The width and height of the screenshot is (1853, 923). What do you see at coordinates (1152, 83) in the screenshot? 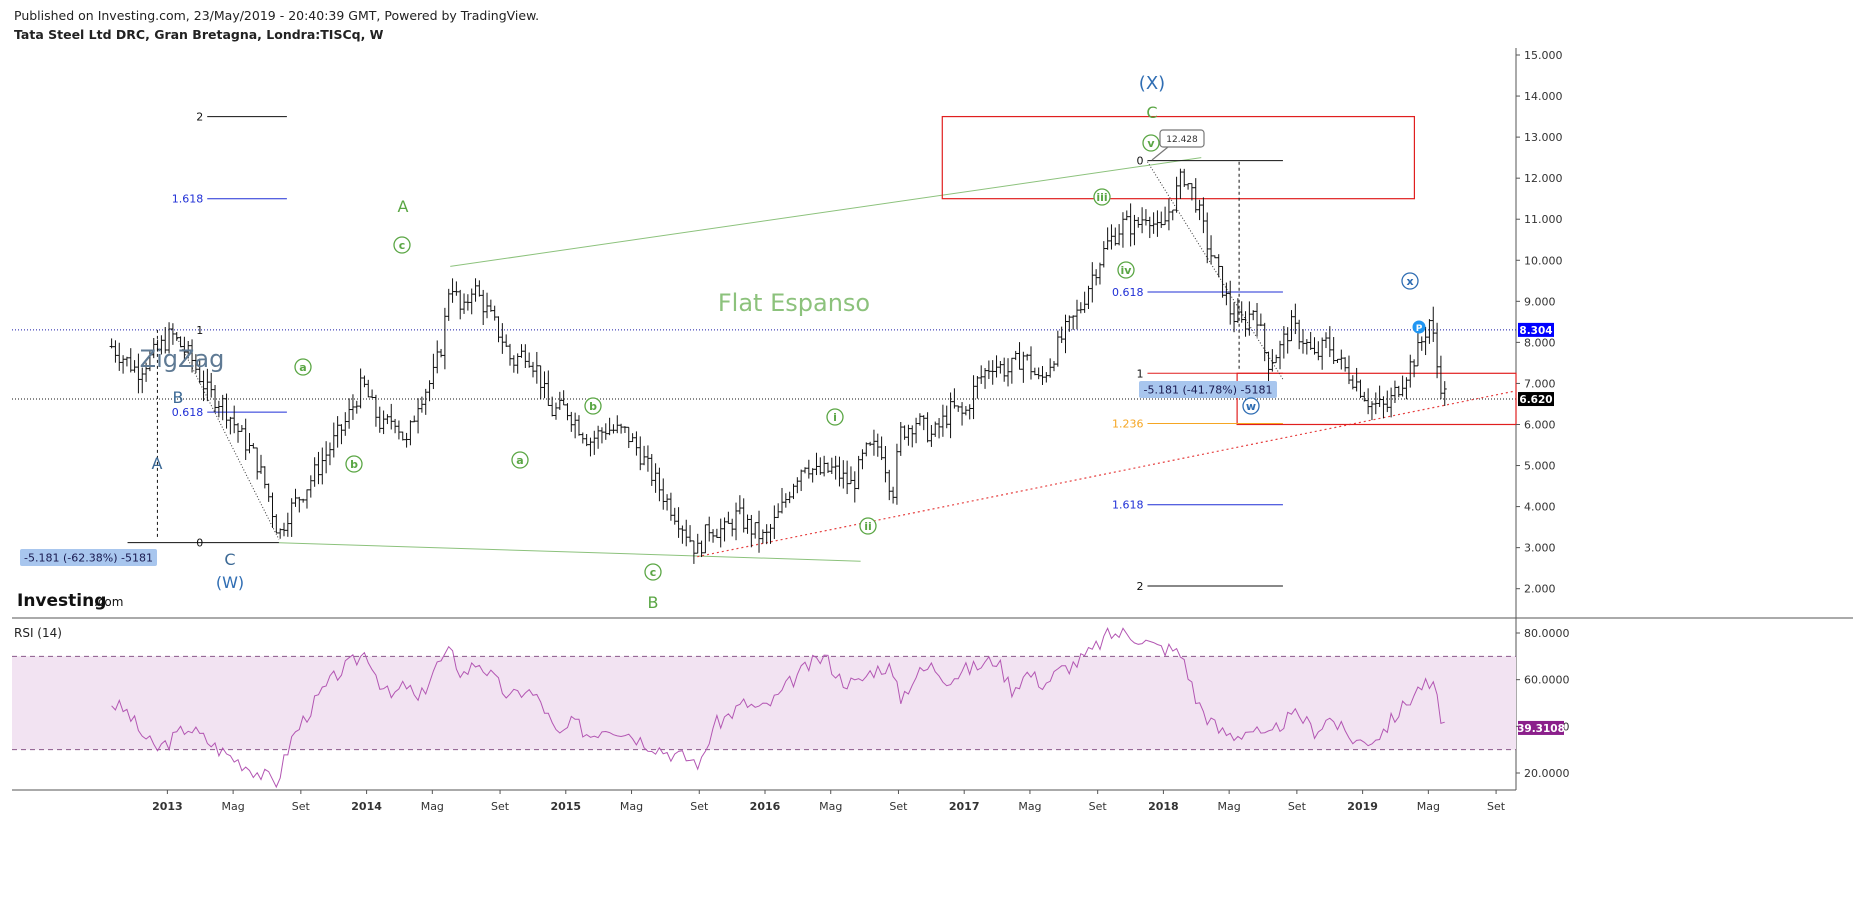
I see `wave-label-X: (X)` at bounding box center [1152, 83].